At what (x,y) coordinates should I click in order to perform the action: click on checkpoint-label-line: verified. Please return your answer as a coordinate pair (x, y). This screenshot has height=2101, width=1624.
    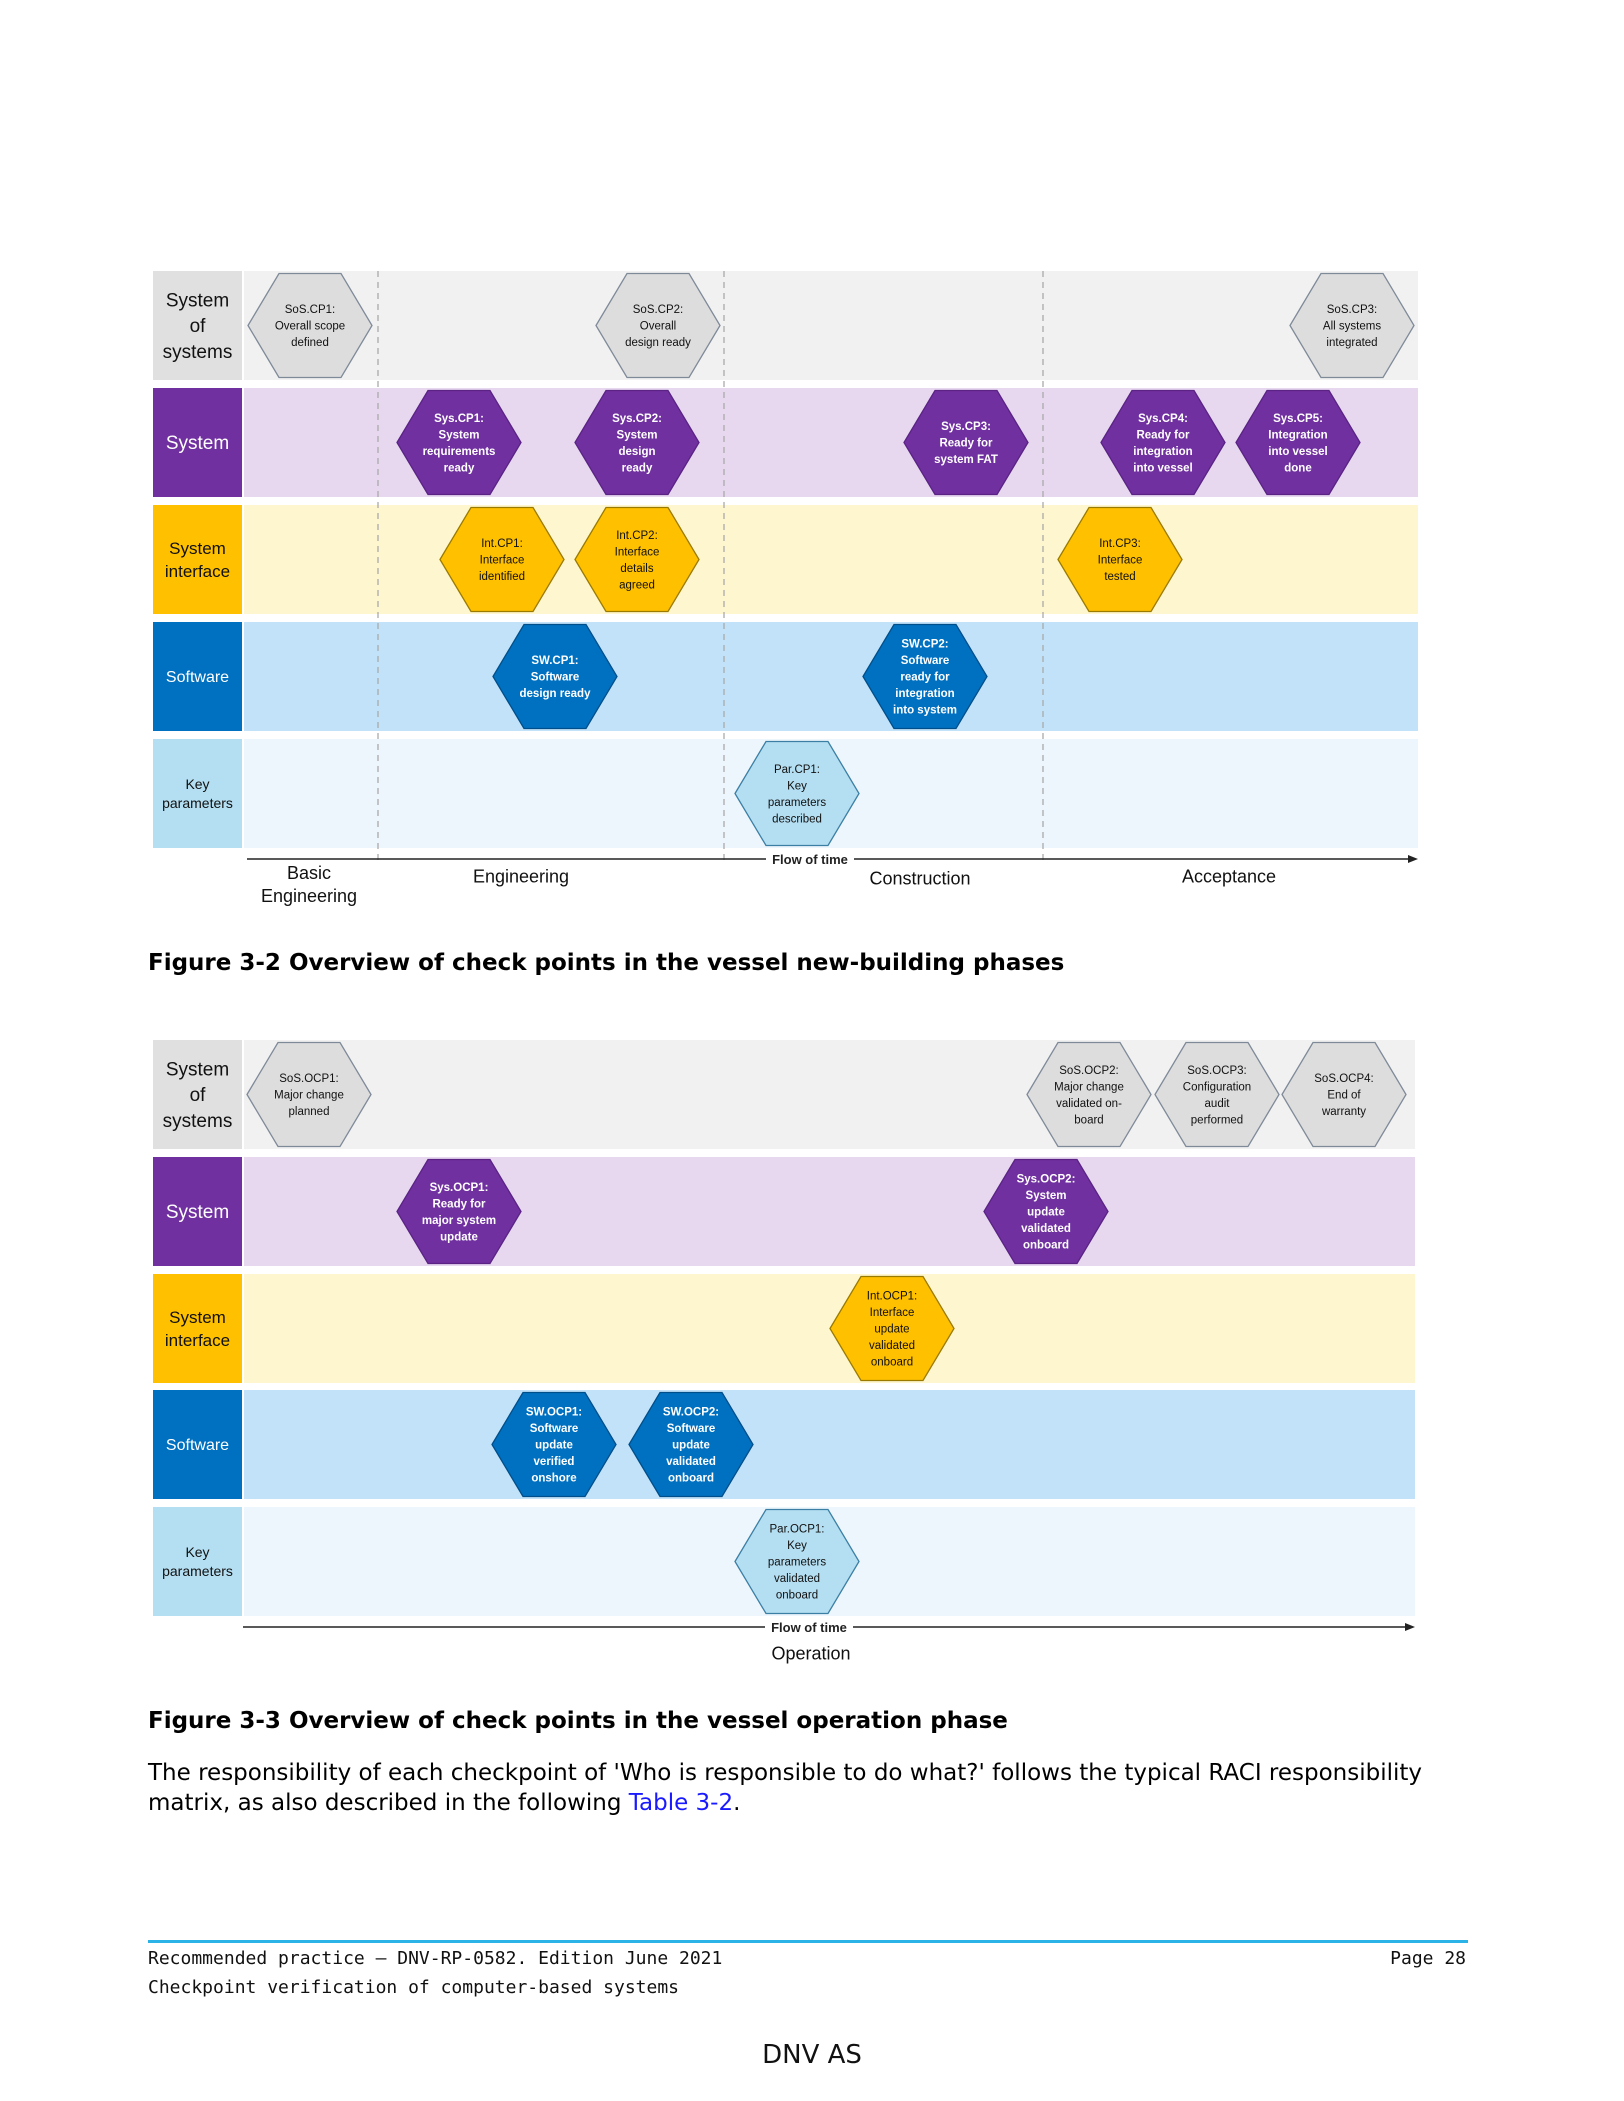
    Looking at the image, I should click on (554, 1462).